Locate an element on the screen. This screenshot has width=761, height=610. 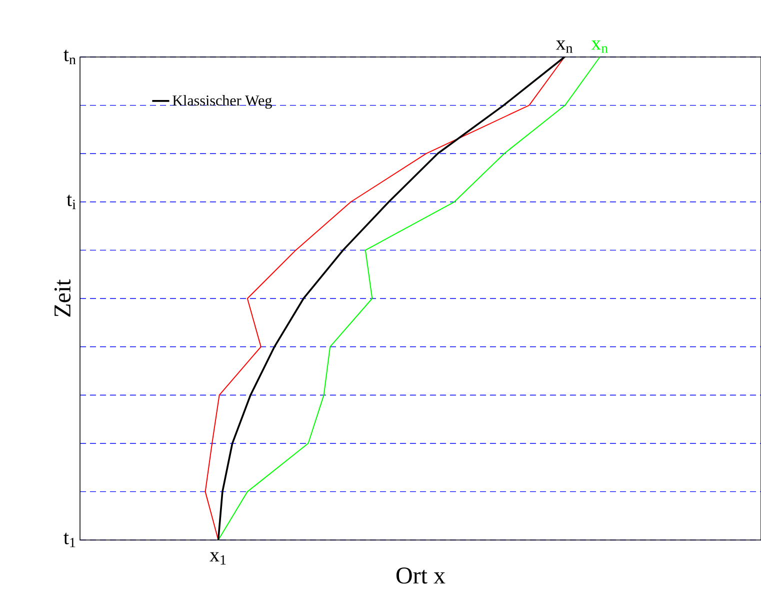
legend-label: Klassischer Weg is located at coordinates (222, 102).